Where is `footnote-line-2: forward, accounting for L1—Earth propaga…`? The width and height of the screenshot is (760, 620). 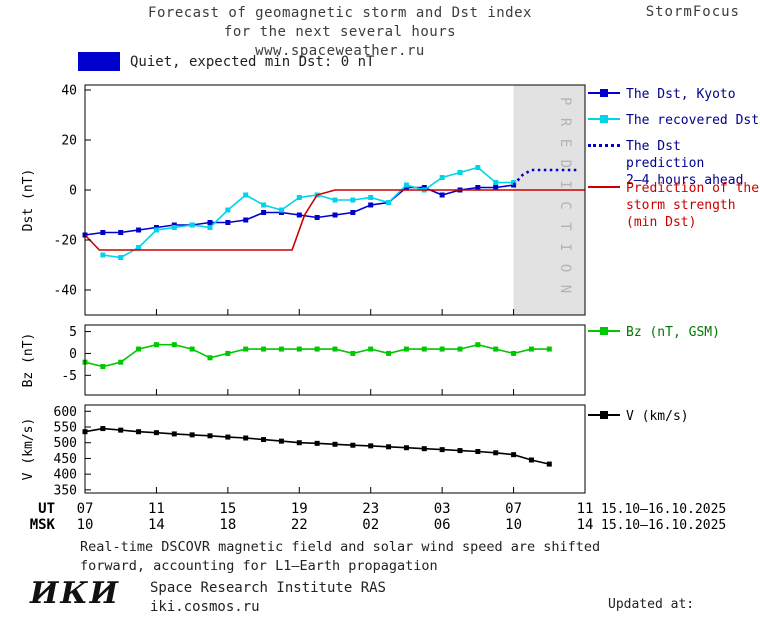
footnote-line-2: forward, accounting for L1—Earth propaga… is located at coordinates (259, 566).